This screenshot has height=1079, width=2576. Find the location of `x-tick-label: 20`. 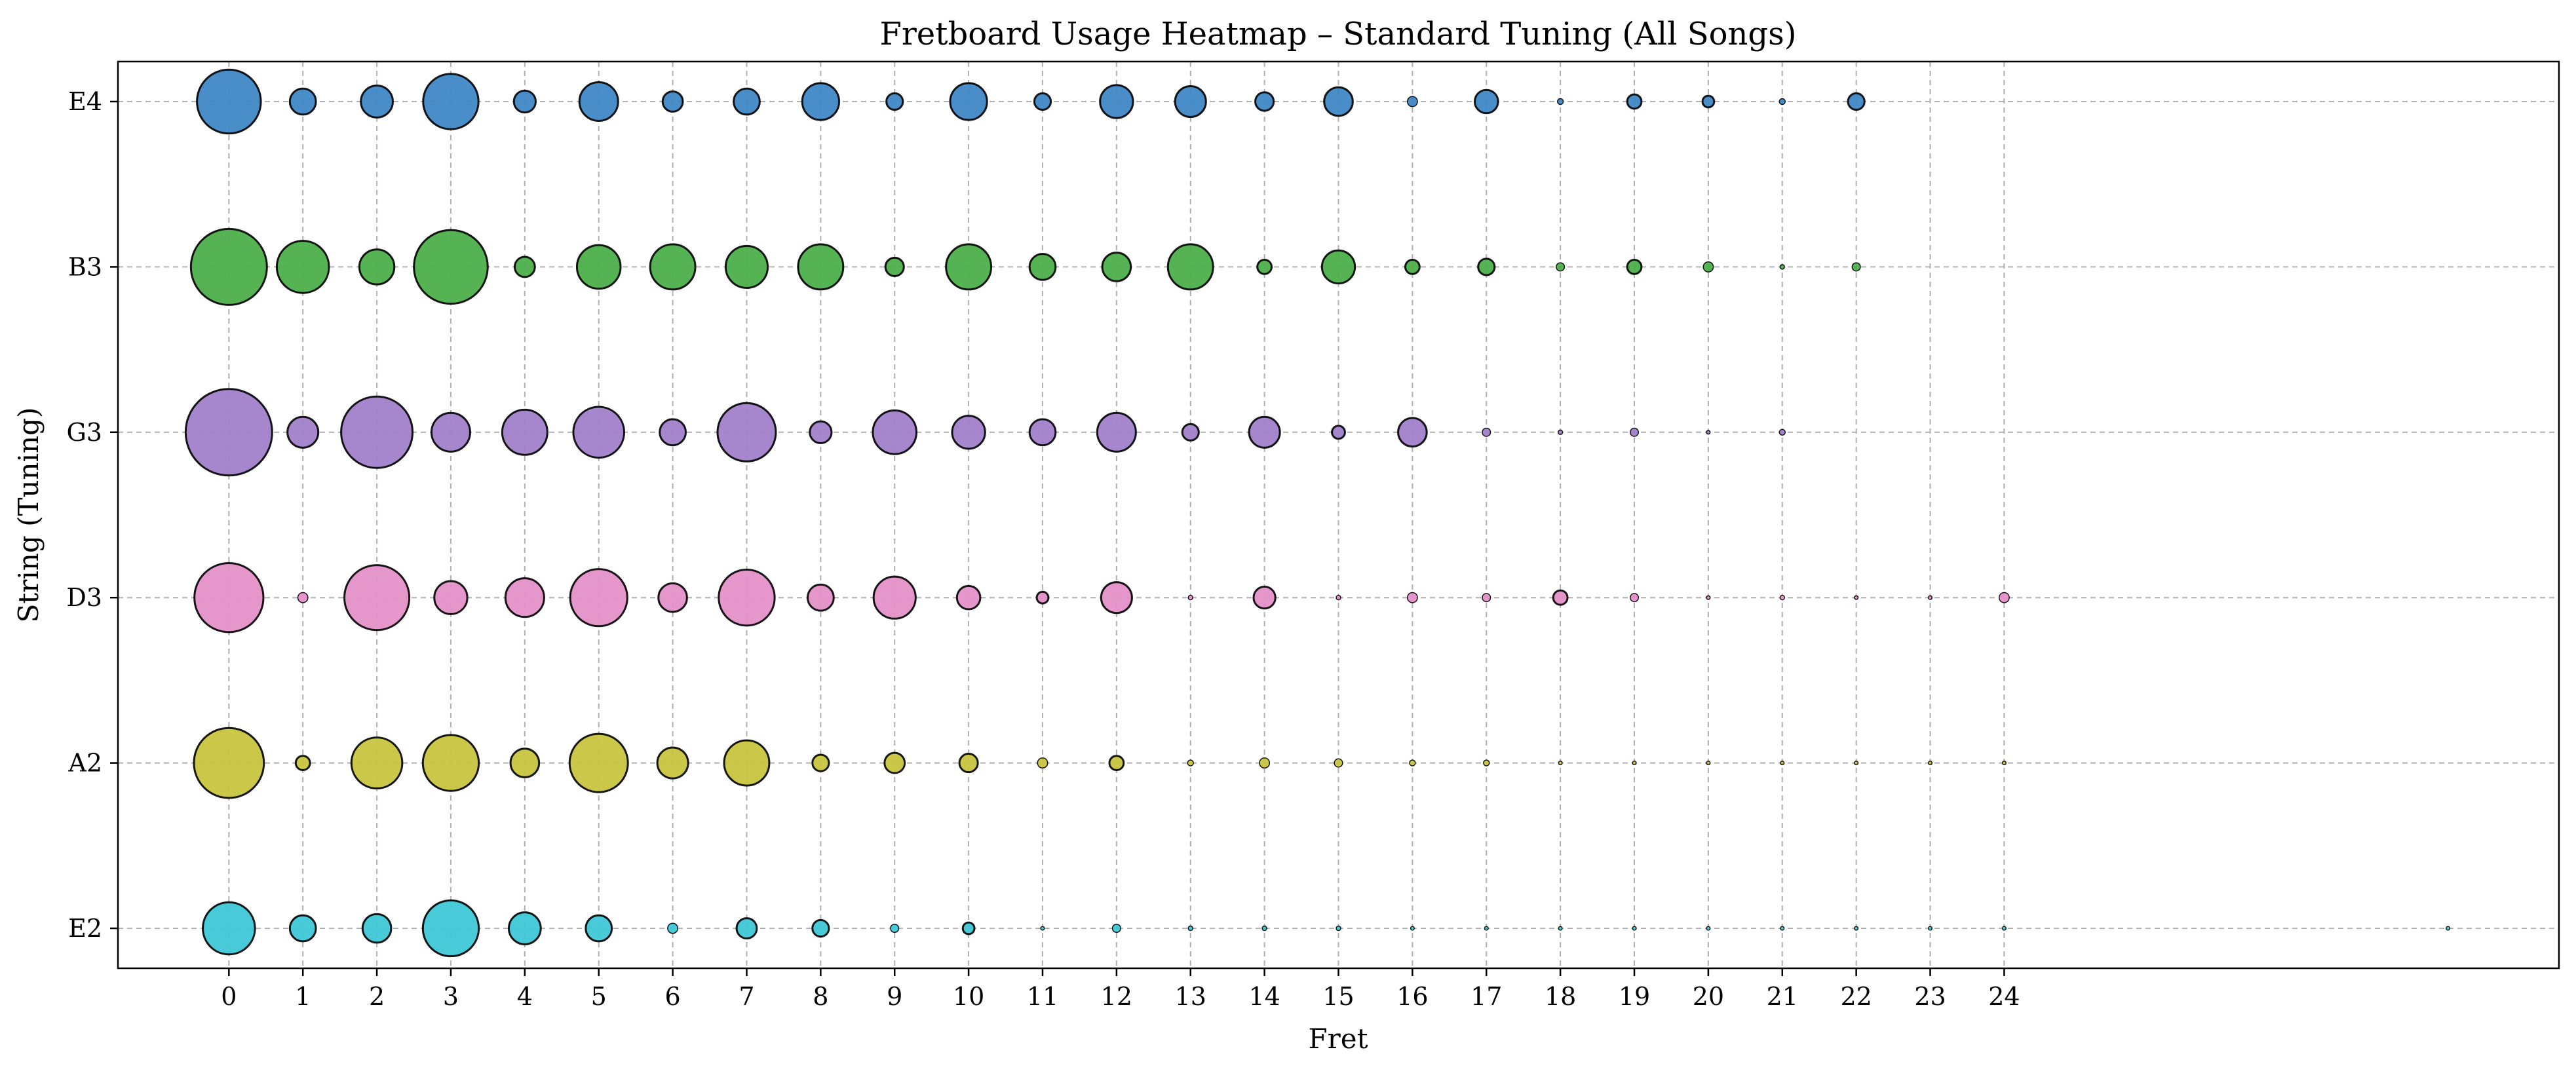

x-tick-label: 20 is located at coordinates (1708, 996).